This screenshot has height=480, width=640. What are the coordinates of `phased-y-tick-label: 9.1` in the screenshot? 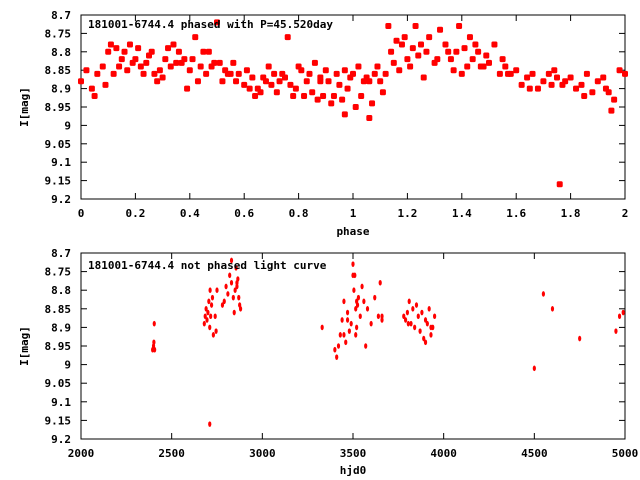 It's located at (61, 162).